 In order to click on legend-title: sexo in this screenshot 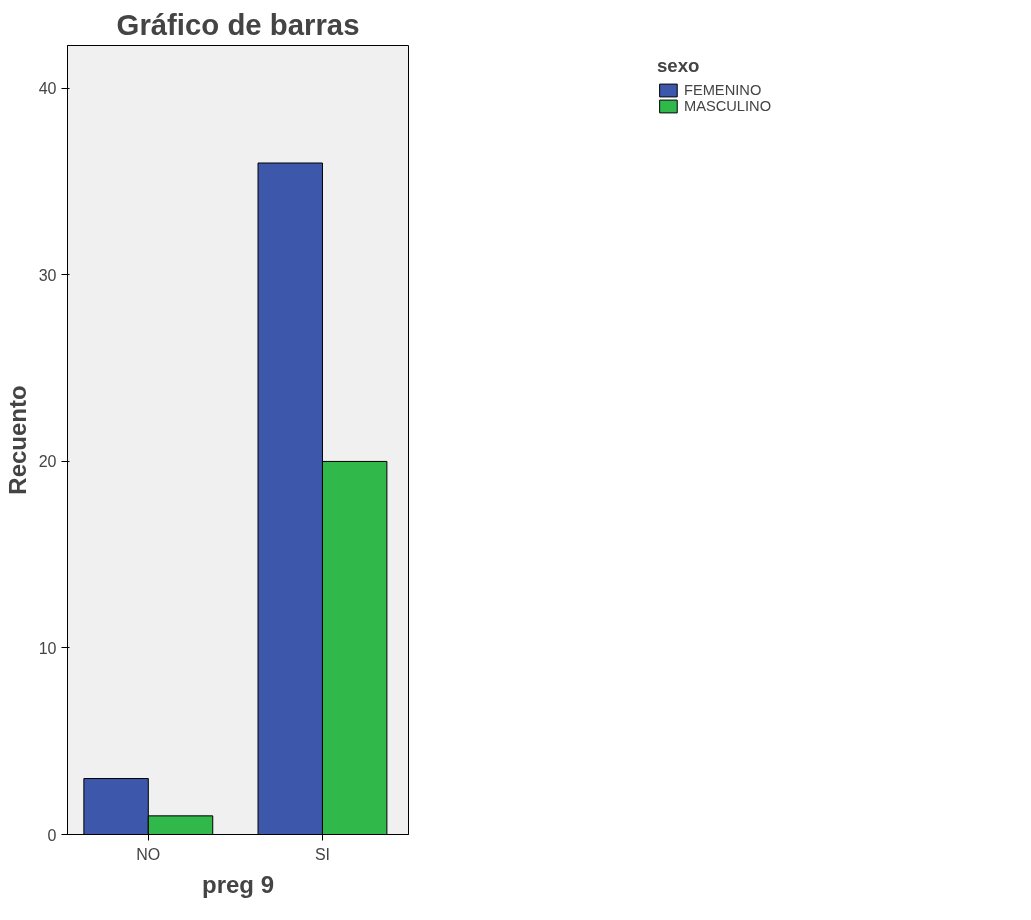, I will do `click(678, 66)`.